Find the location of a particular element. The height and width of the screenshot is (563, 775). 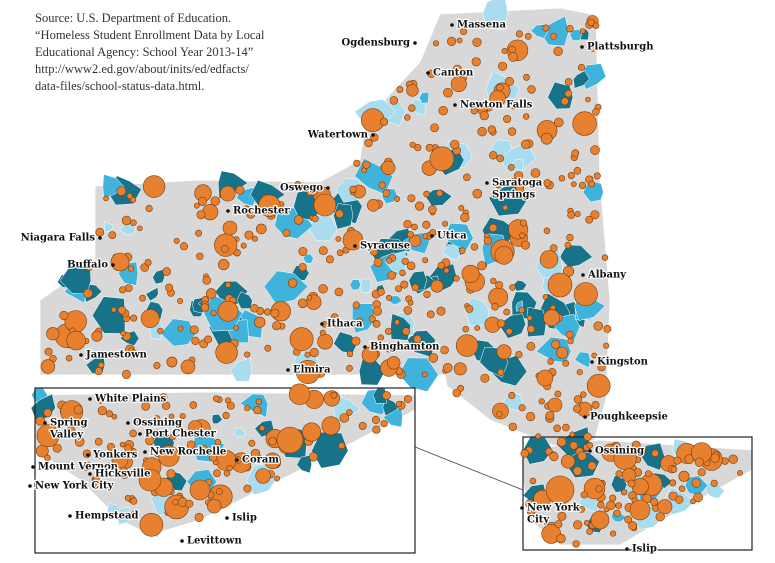

place-label: White Plains is located at coordinates (130, 399).